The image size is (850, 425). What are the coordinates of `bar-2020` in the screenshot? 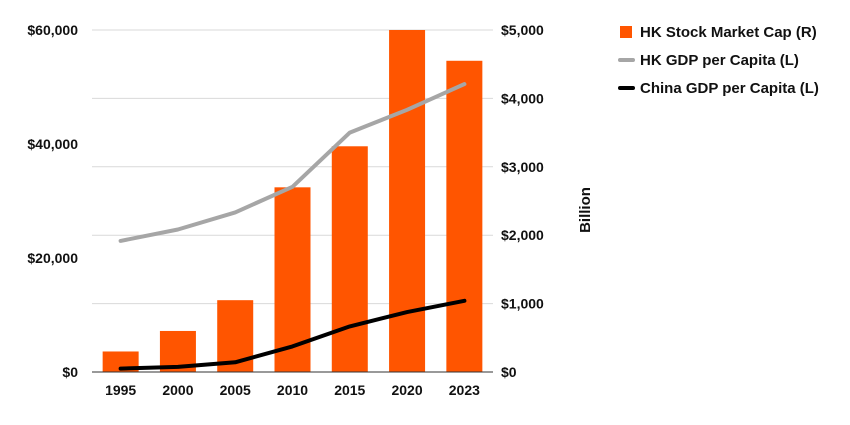 It's located at (407, 201).